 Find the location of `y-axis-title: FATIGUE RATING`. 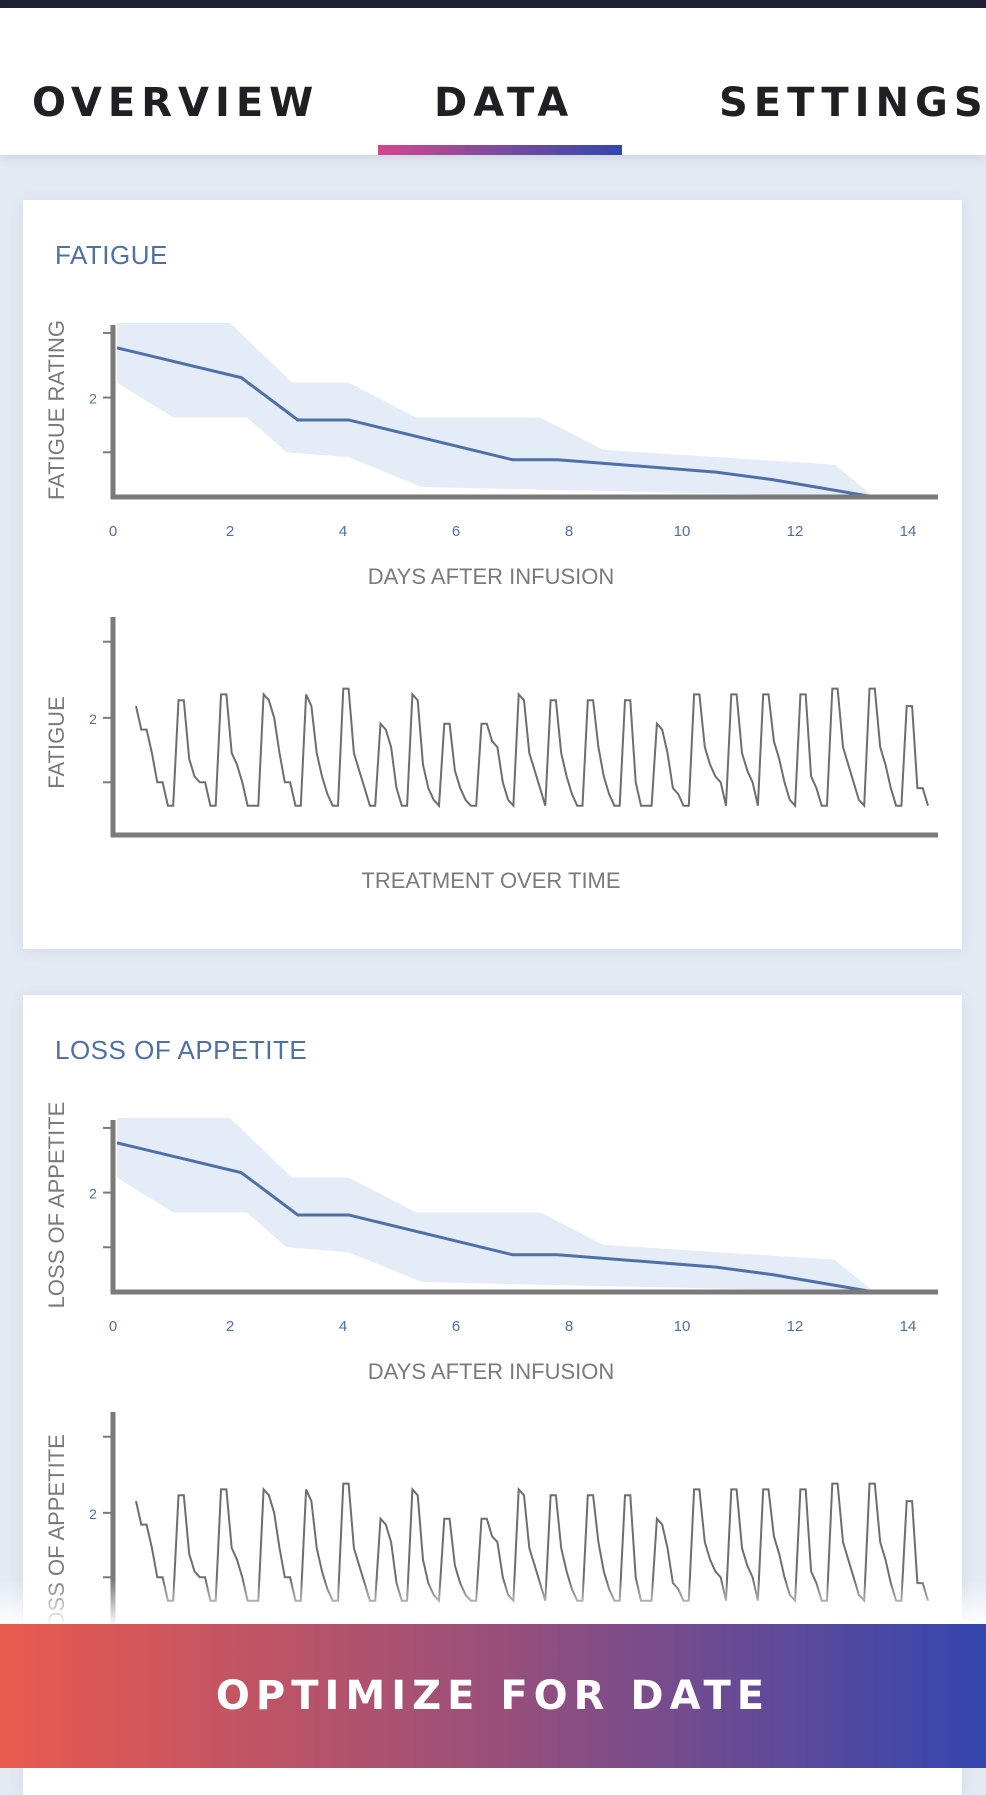

y-axis-title: FATIGUE RATING is located at coordinates (56, 410).